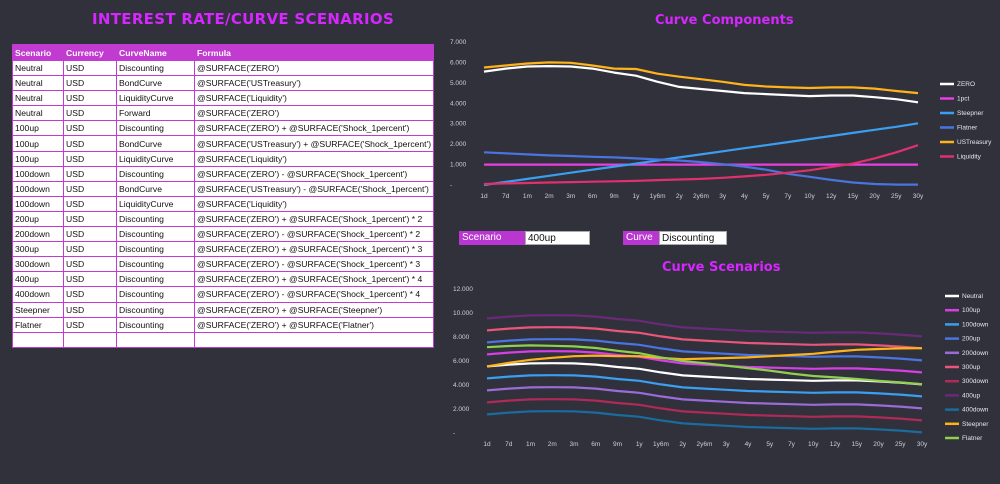  I want to click on legend-label-neutral: Neutral, so click(973, 296).